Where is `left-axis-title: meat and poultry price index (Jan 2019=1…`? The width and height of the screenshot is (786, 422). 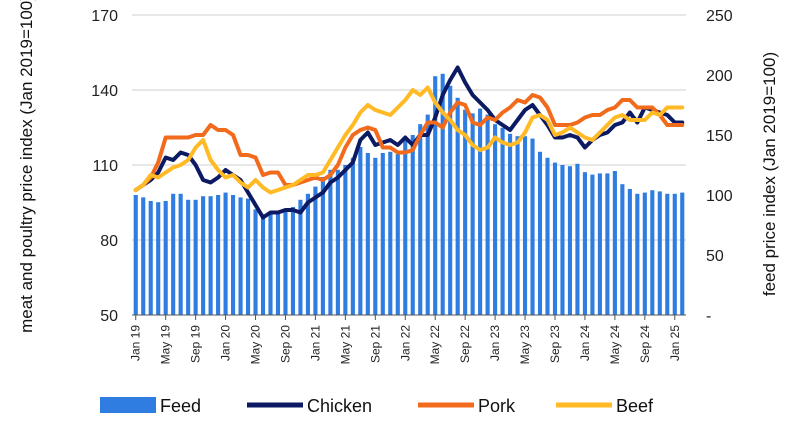
left-axis-title: meat and poultry price index (Jan 2019=1… is located at coordinates (26, 166).